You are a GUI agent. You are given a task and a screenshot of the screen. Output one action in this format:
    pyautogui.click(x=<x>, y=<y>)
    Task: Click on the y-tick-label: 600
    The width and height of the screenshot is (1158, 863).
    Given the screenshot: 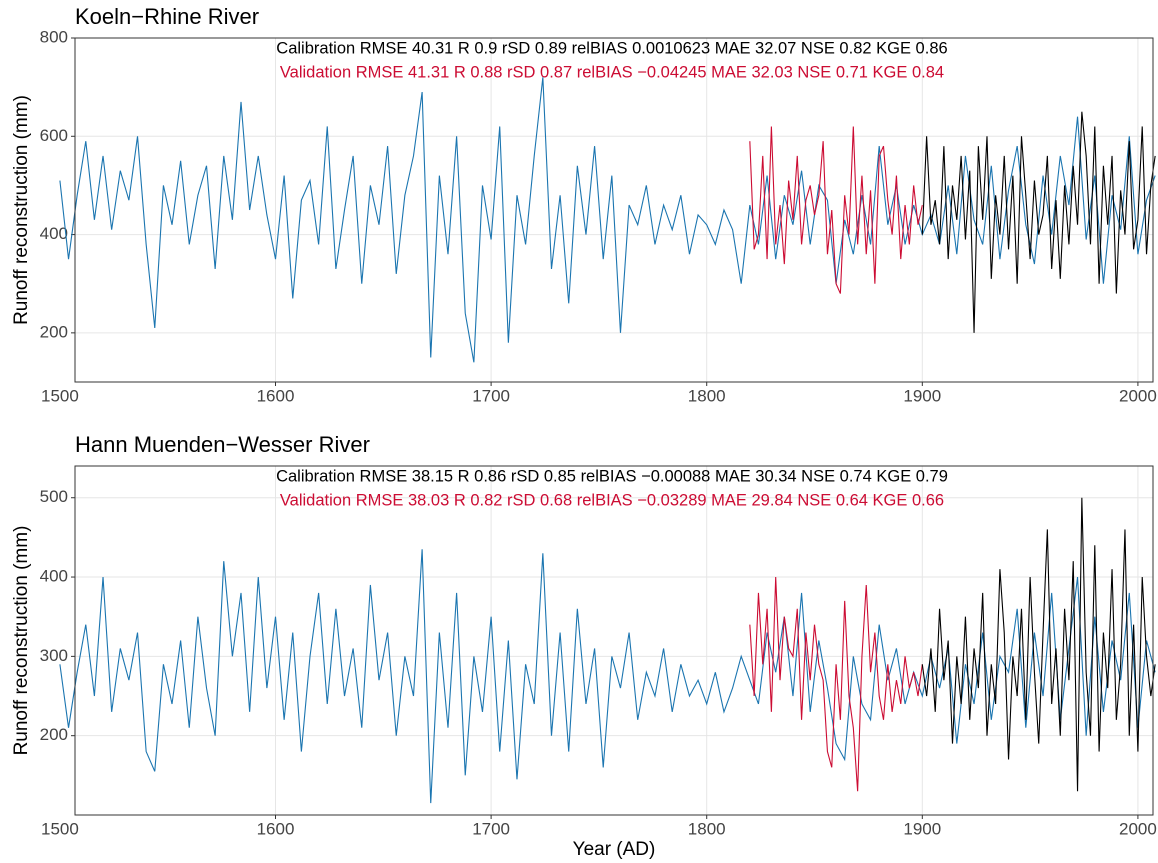 What is the action you would take?
    pyautogui.click(x=54, y=135)
    